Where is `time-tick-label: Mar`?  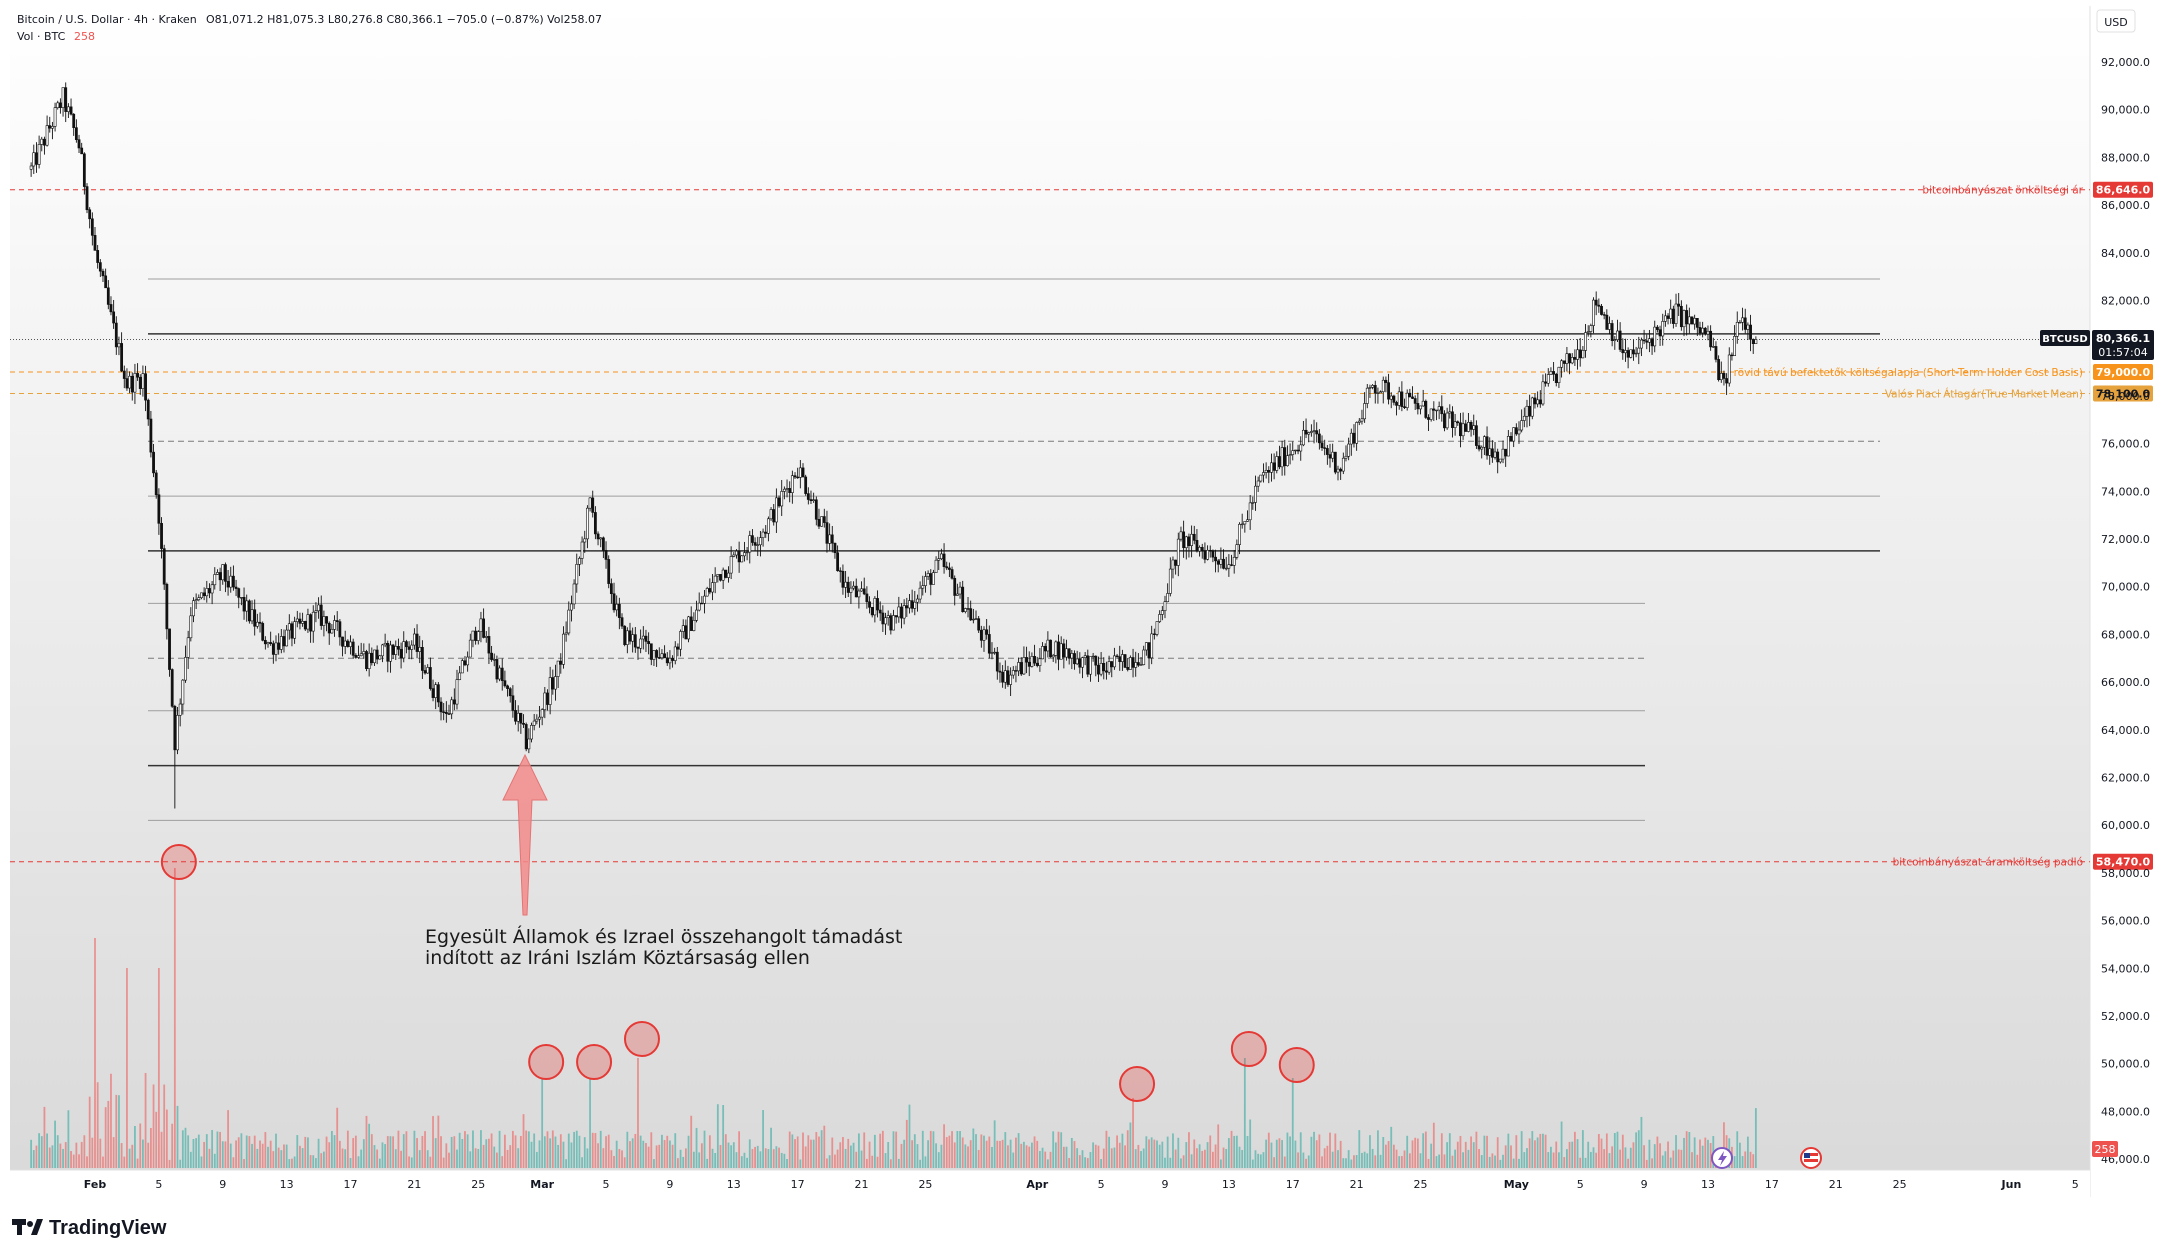
time-tick-label: Mar is located at coordinates (542, 1184).